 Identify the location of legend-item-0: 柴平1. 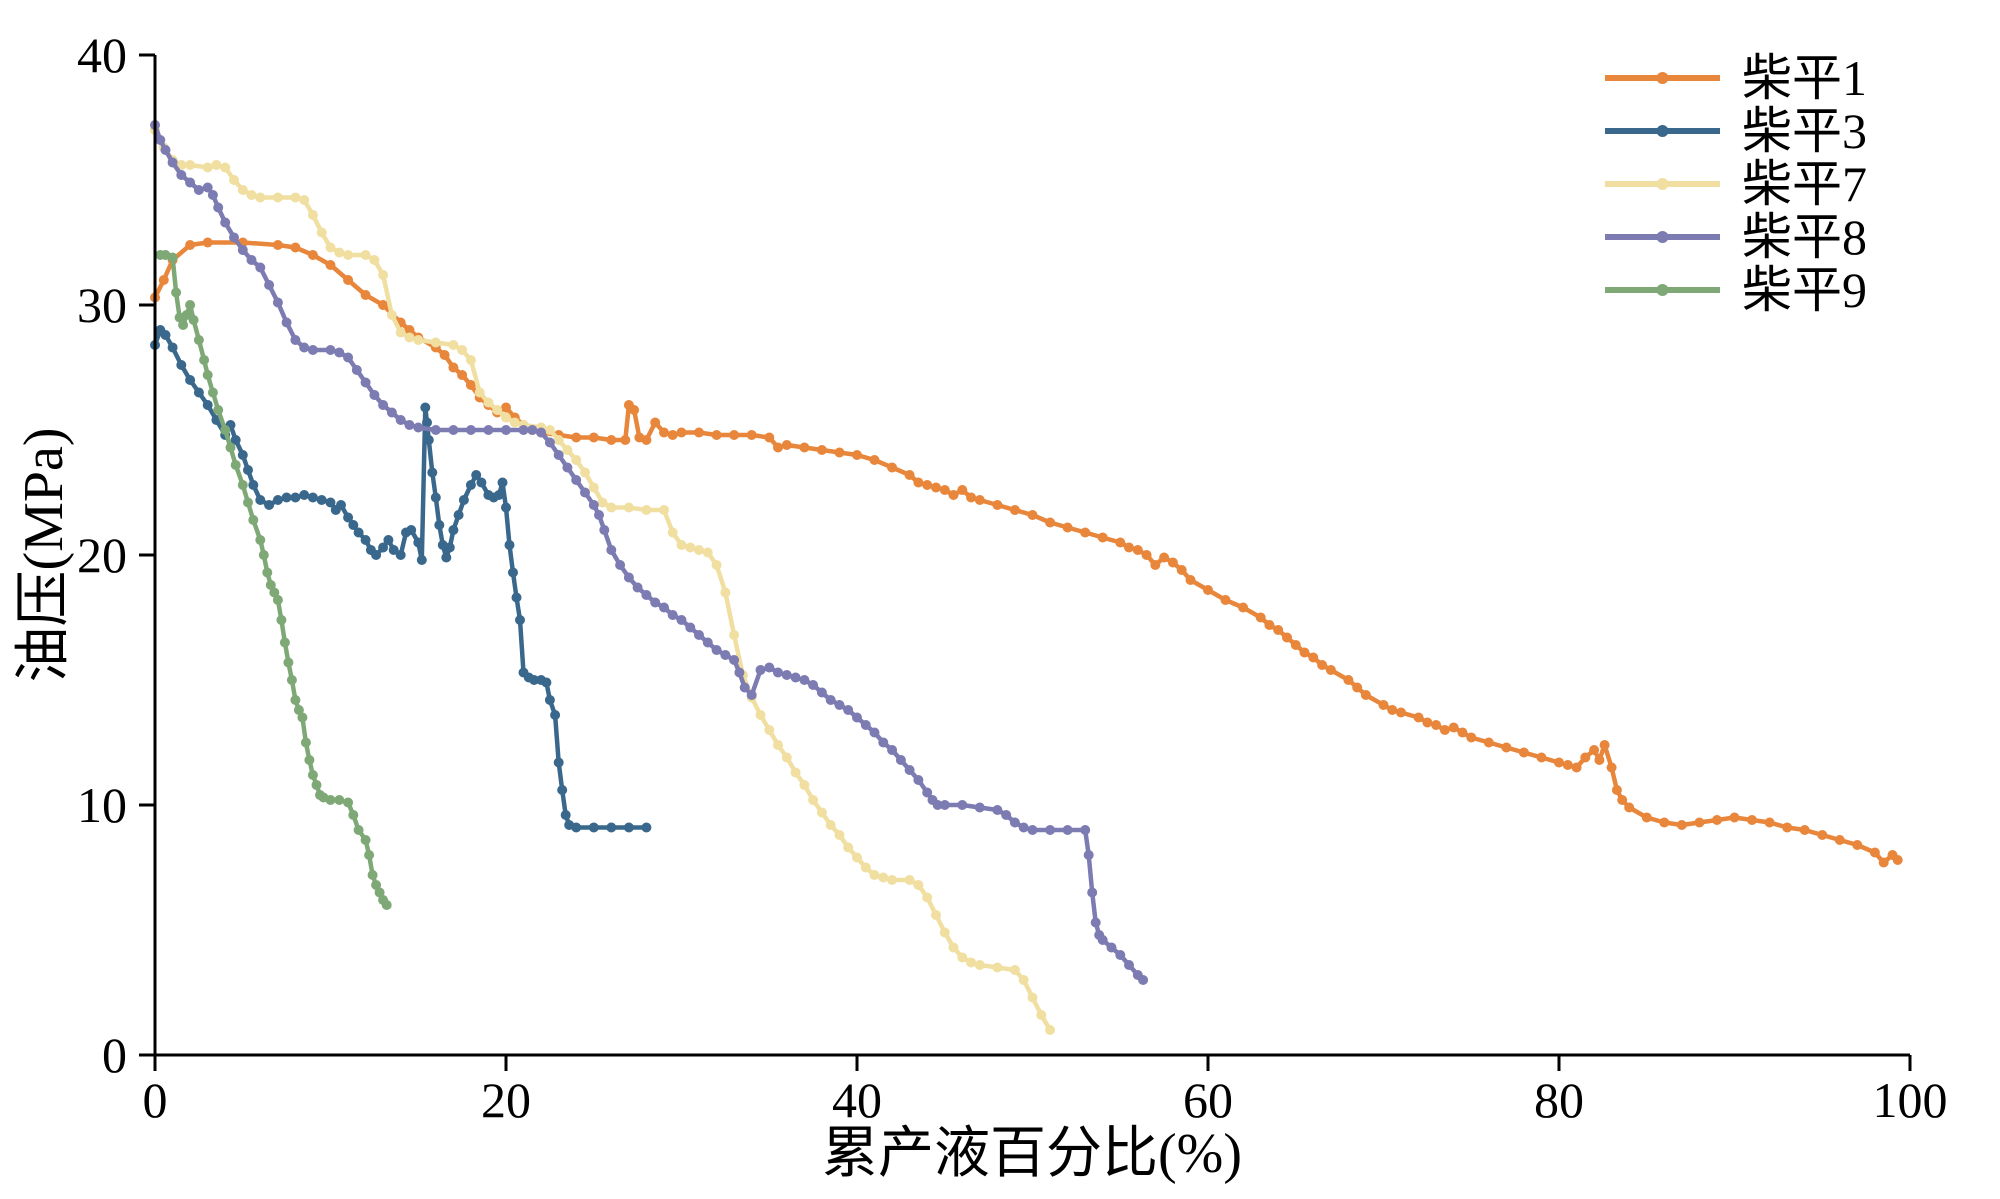
(1736, 78).